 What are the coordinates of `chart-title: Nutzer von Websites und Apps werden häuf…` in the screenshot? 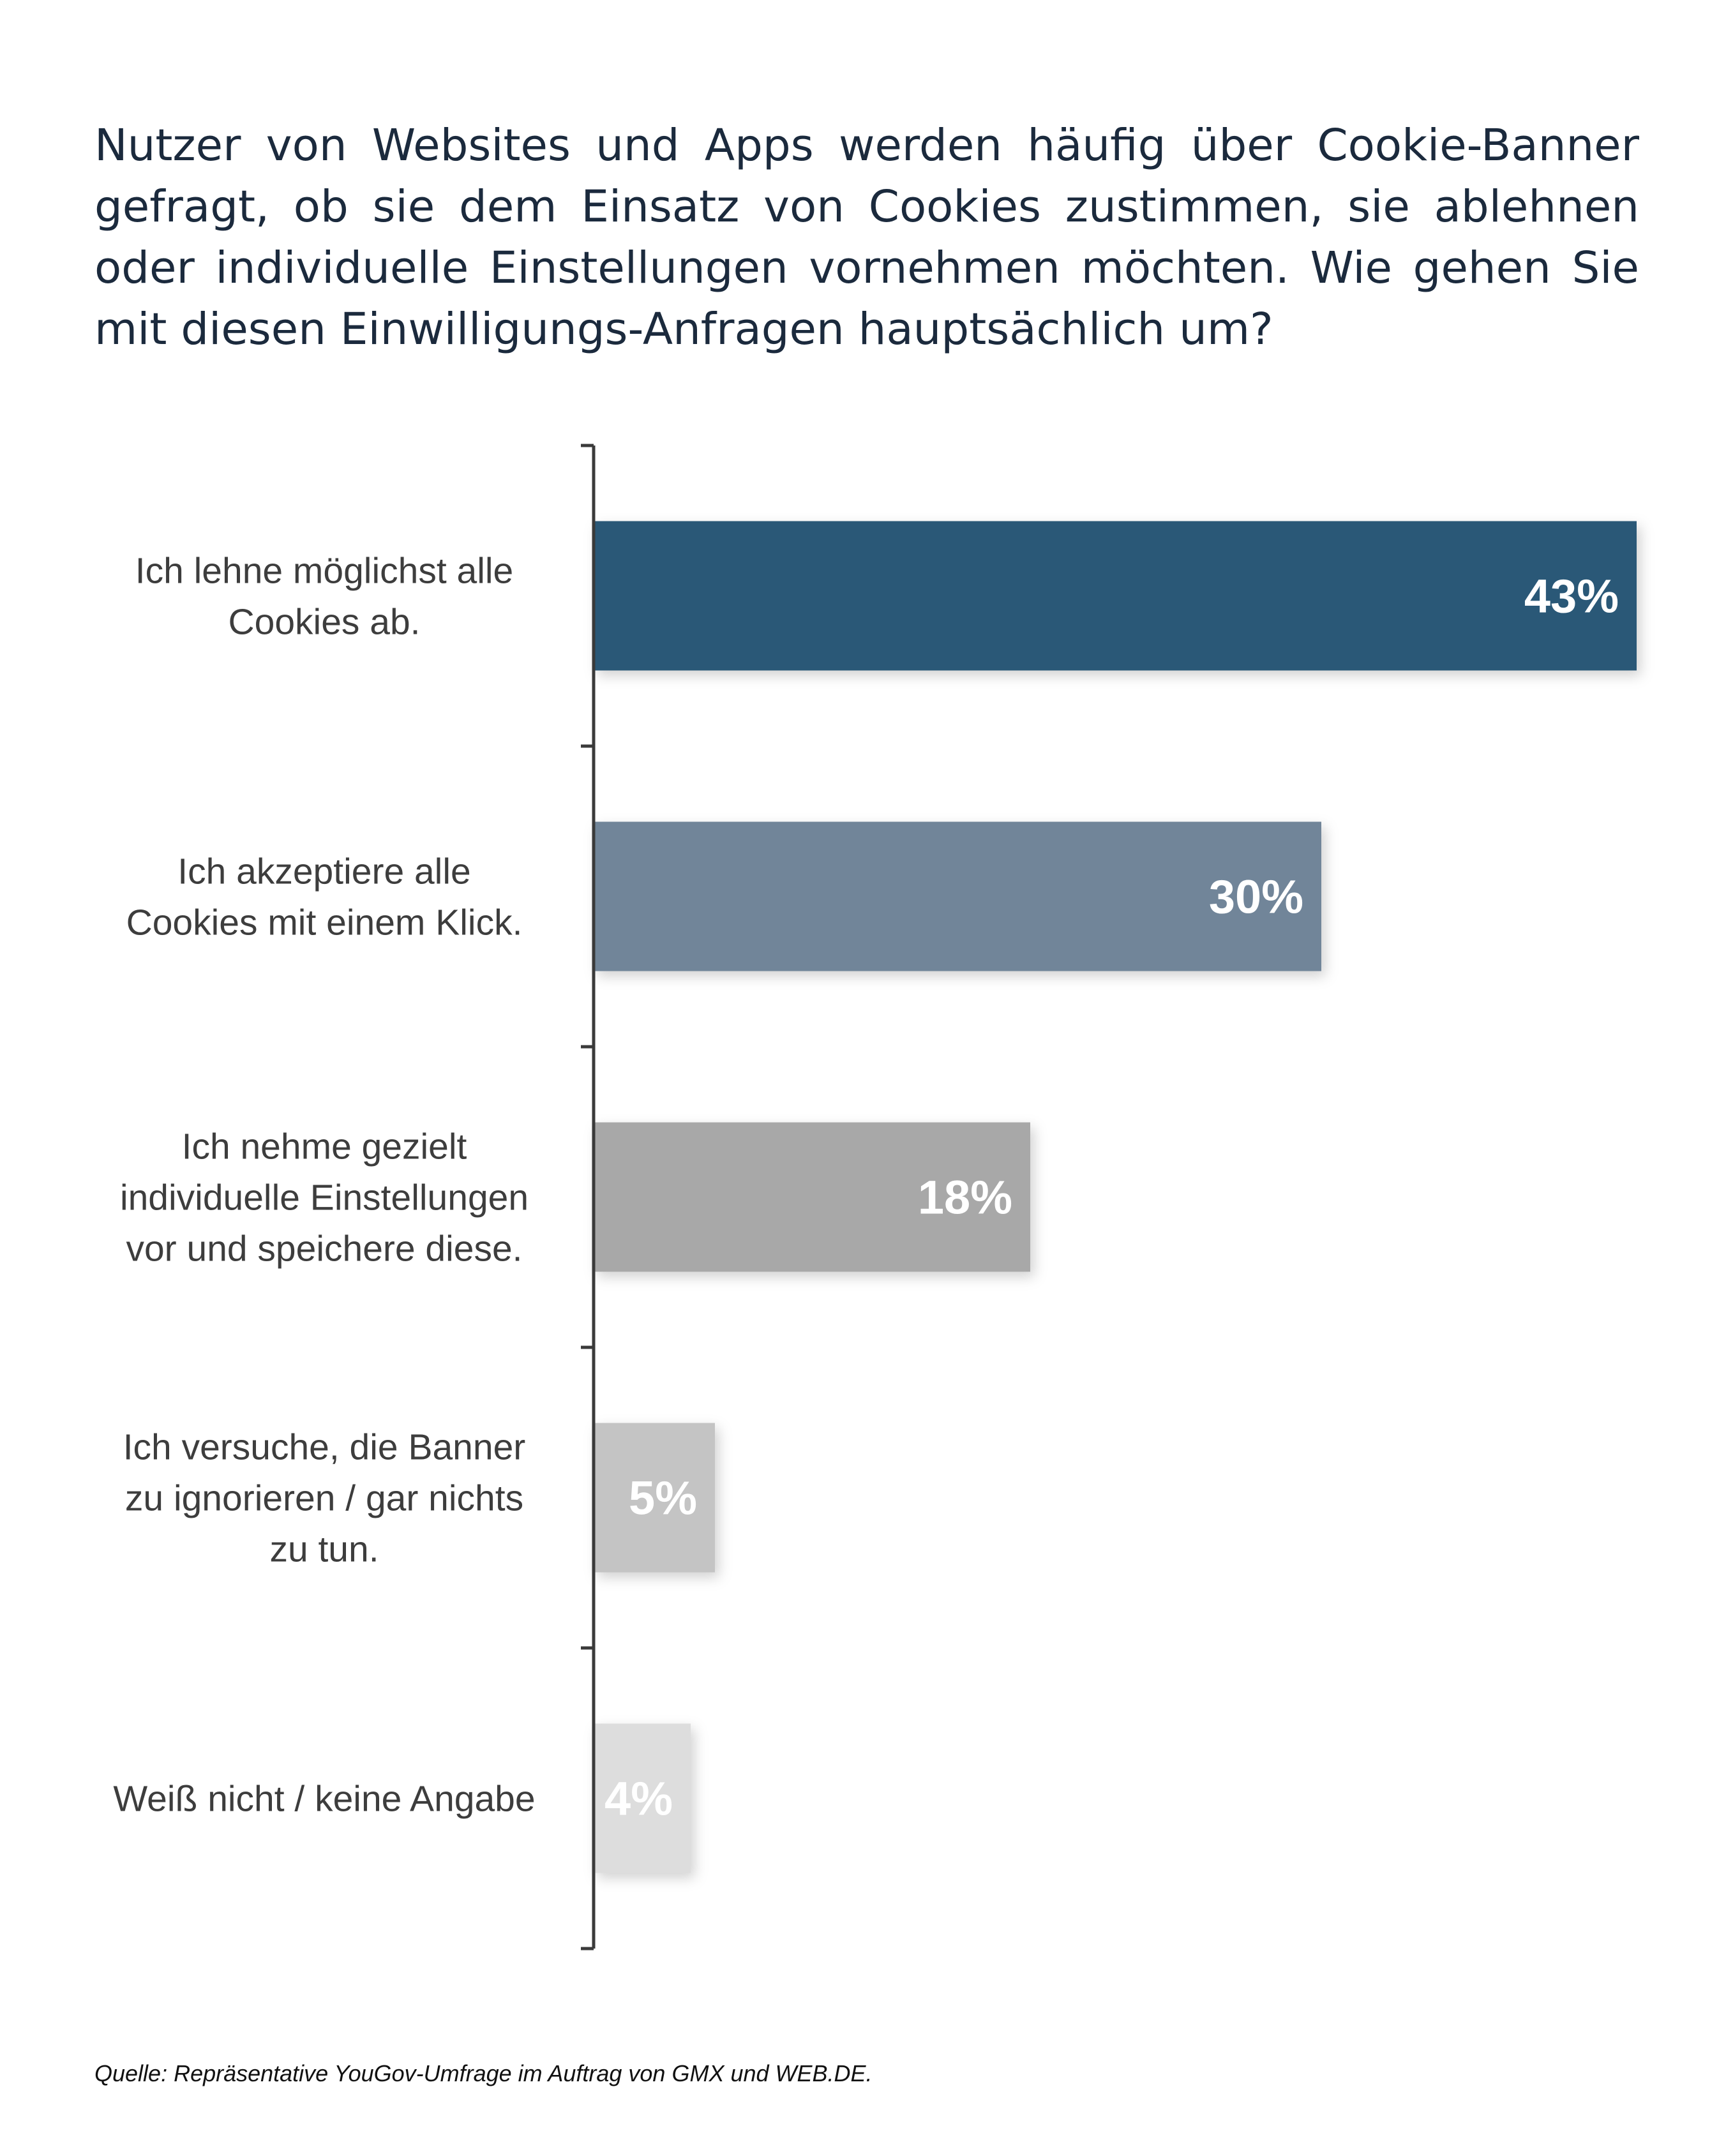 It's located at (866, 237).